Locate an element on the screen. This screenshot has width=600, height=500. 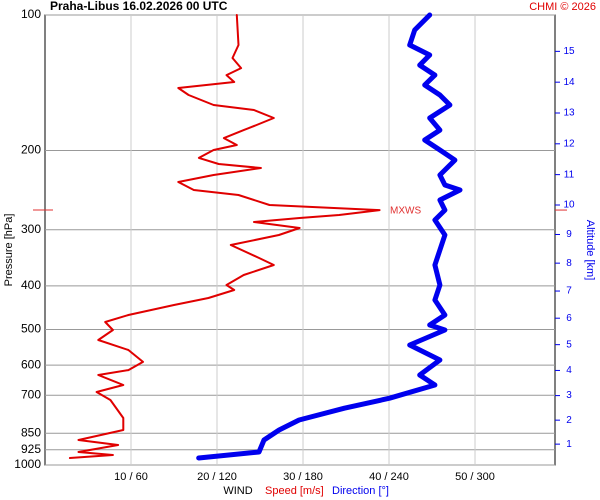
y2-tick-label: 14 is located at coordinates (569, 82).